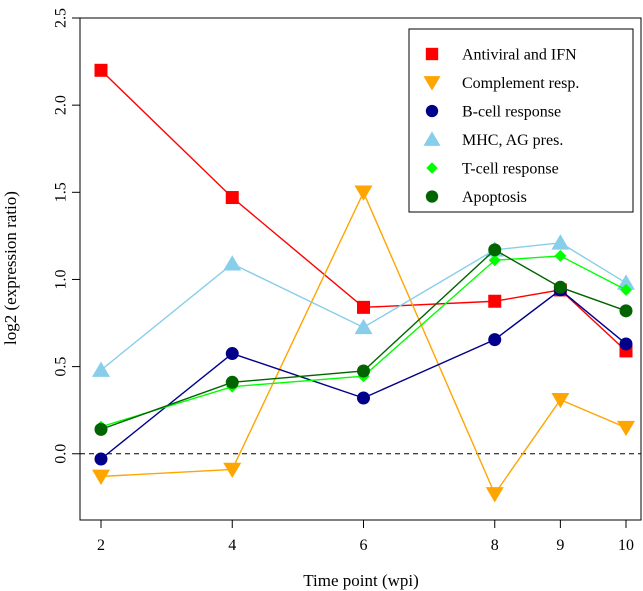 The width and height of the screenshot is (643, 591). Describe the element at coordinates (494, 197) in the screenshot. I see `legend-label: Apoptosis` at that location.